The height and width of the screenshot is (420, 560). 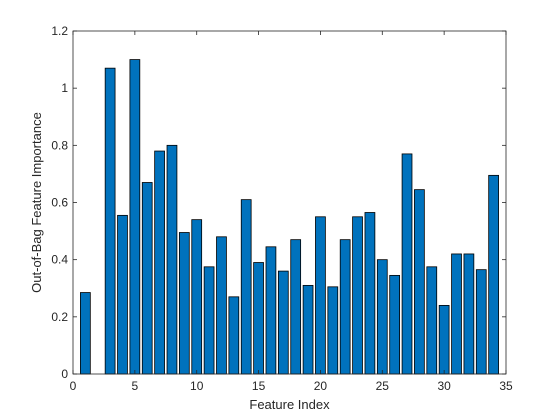 I want to click on x-tick-label: 25, so click(x=383, y=386).